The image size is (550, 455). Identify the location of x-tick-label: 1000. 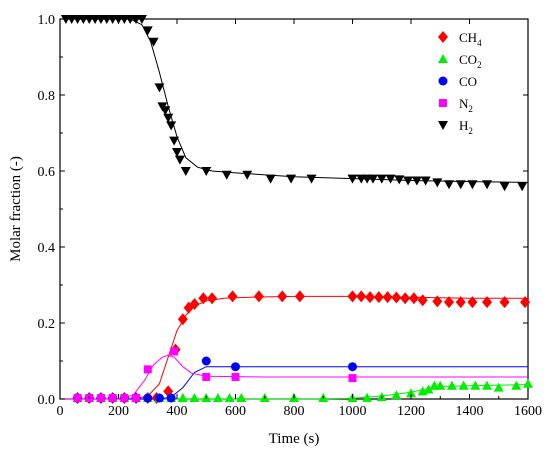
(353, 411).